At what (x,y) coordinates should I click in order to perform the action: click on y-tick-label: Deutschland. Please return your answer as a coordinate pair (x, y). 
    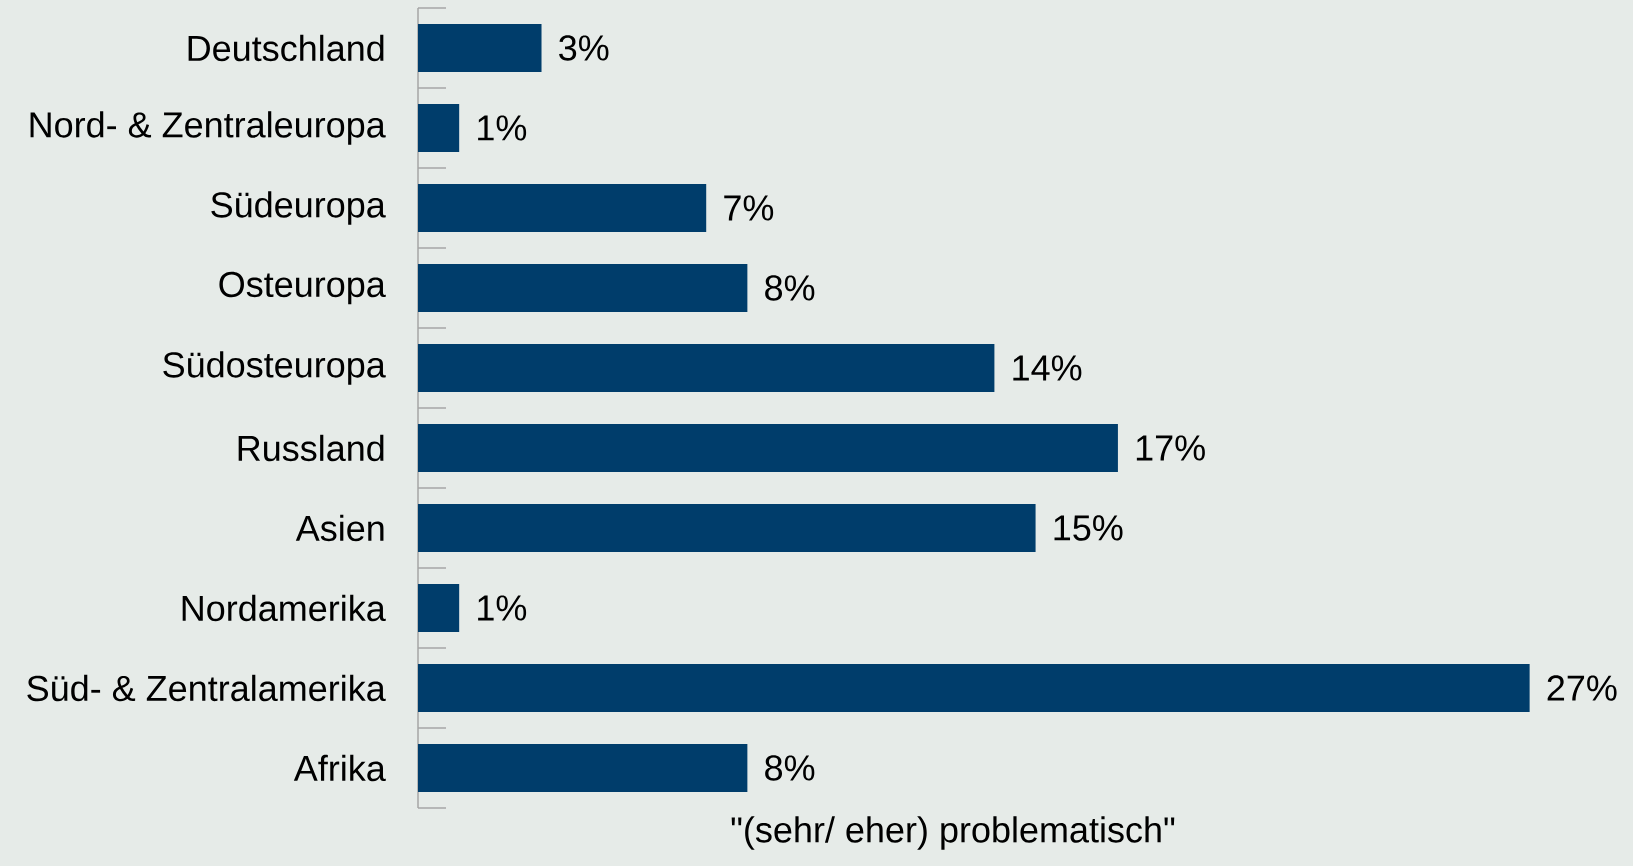
    Looking at the image, I should click on (286, 48).